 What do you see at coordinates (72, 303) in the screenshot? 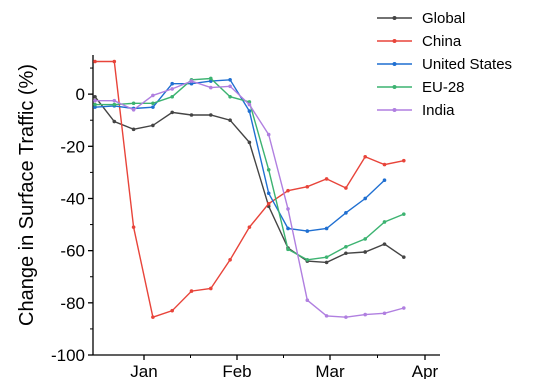
I see `y-tick-label: -80` at bounding box center [72, 303].